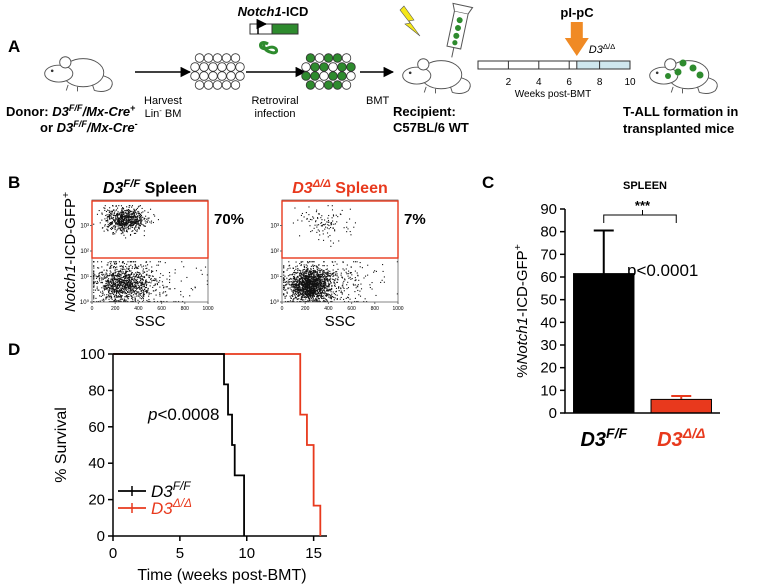  I want to click on flow-events, so click(340, 254).